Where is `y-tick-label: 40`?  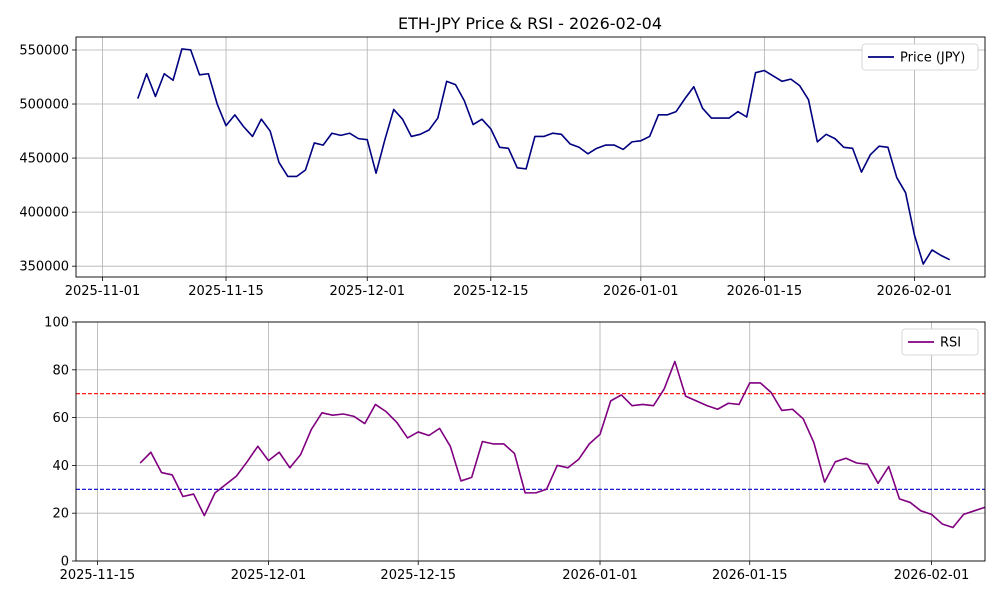 y-tick-label: 40 is located at coordinates (60, 466).